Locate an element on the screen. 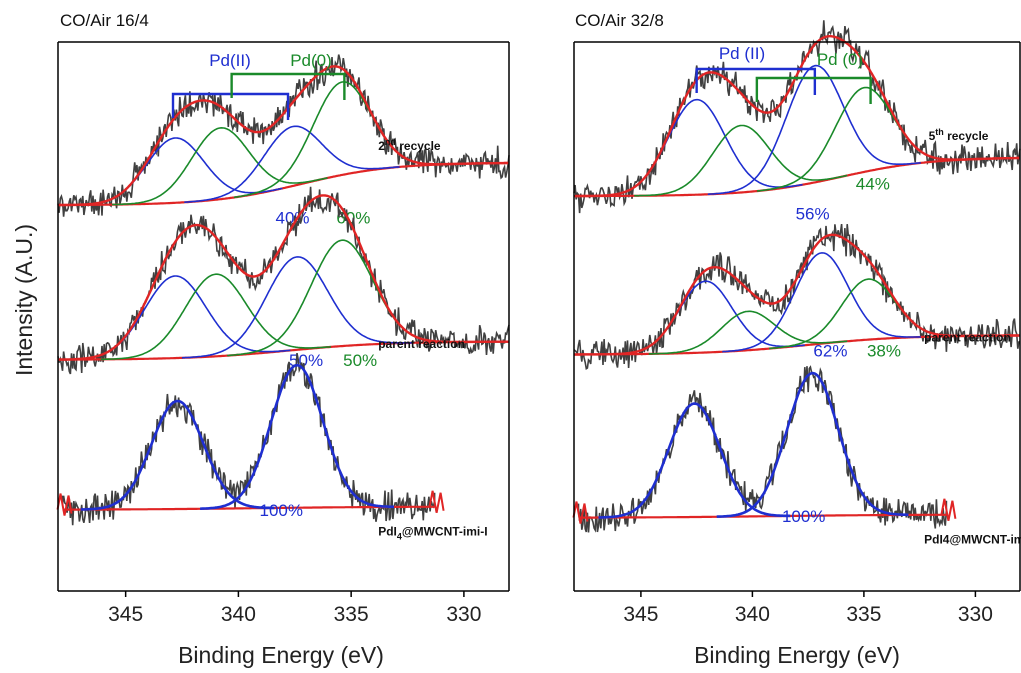  trace-0: 40% 60%2nd recycle is located at coordinates (283, 140).